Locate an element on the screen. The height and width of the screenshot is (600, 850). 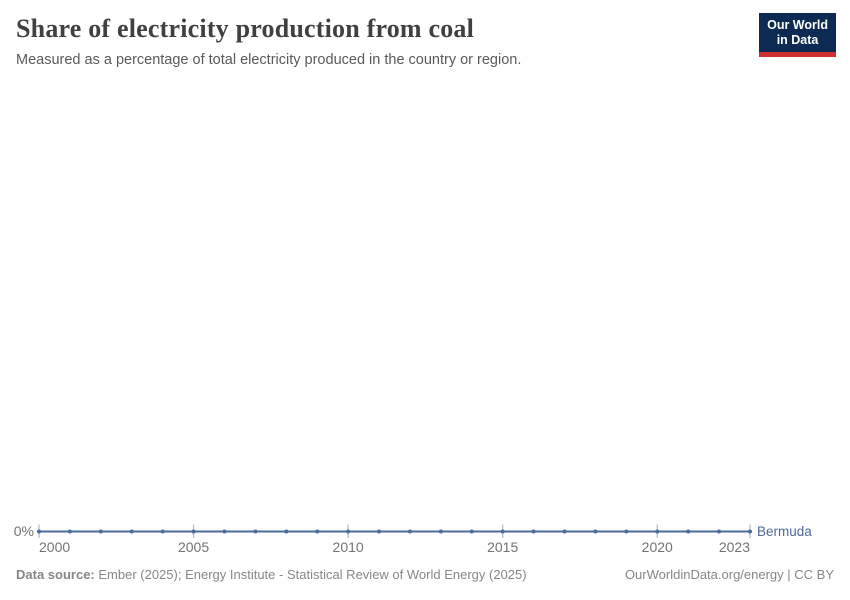
owid-logo: Our World in Data is located at coordinates (797, 35).